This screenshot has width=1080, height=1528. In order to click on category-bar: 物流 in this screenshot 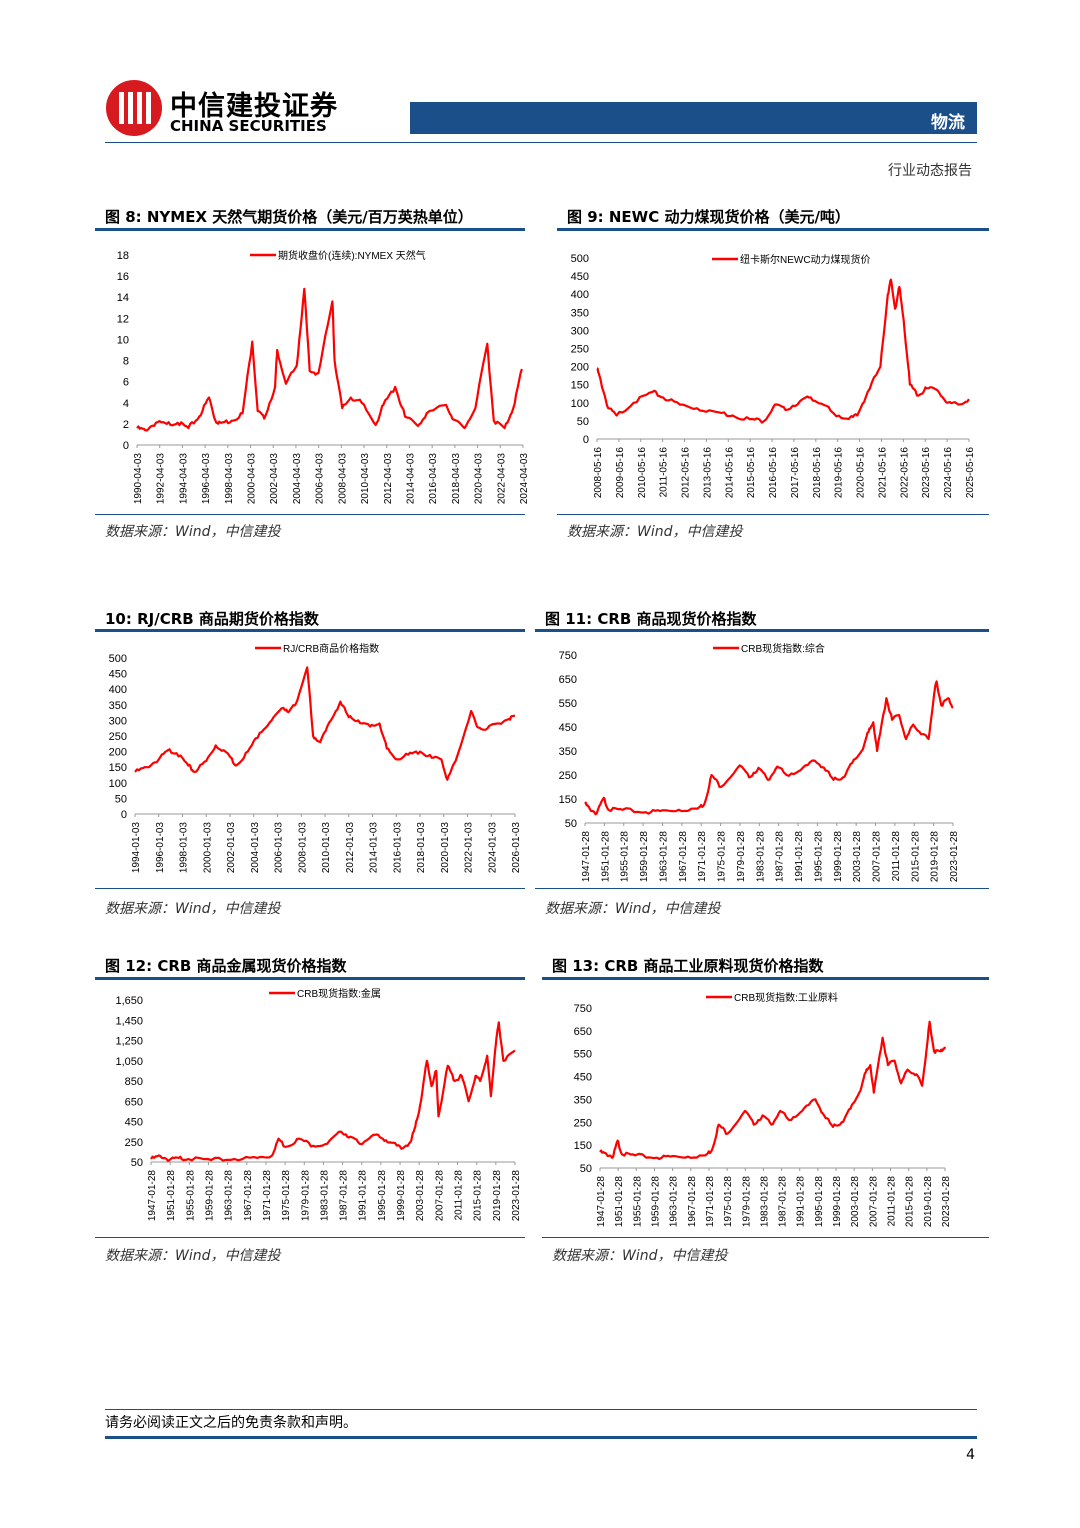, I will do `click(693, 118)`.